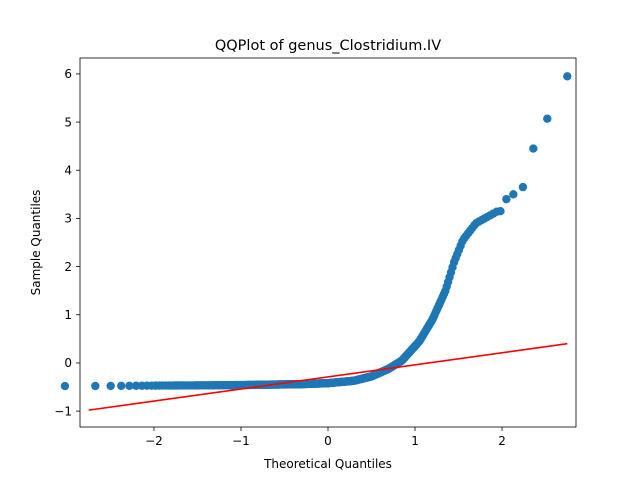  What do you see at coordinates (68, 74) in the screenshot?
I see `y-tick-label: 6` at bounding box center [68, 74].